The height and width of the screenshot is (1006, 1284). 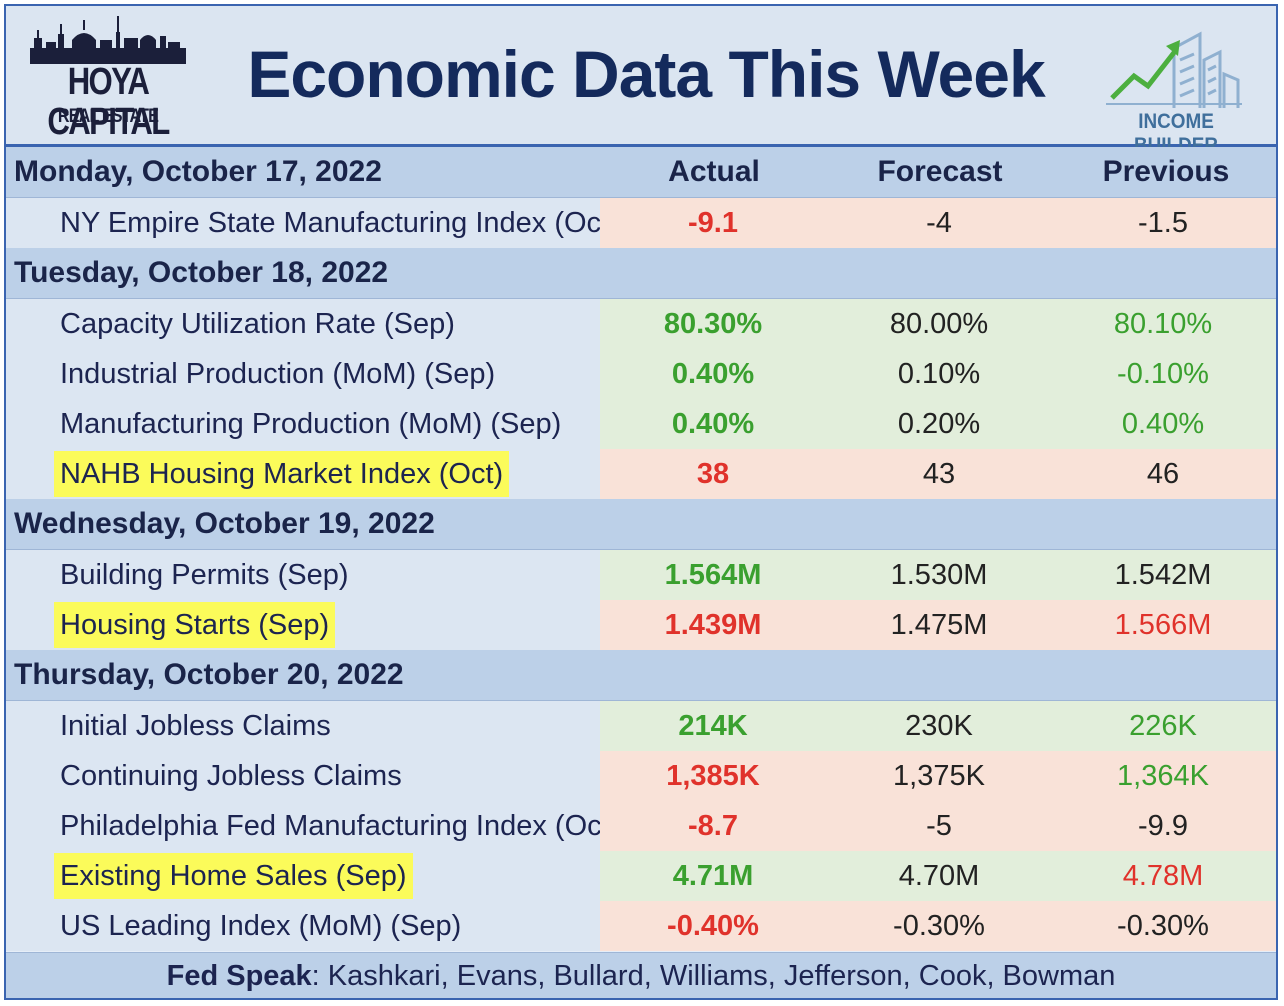 I want to click on values-cell: 0.40% 0.20% 0.40%, so click(x=938, y=424).